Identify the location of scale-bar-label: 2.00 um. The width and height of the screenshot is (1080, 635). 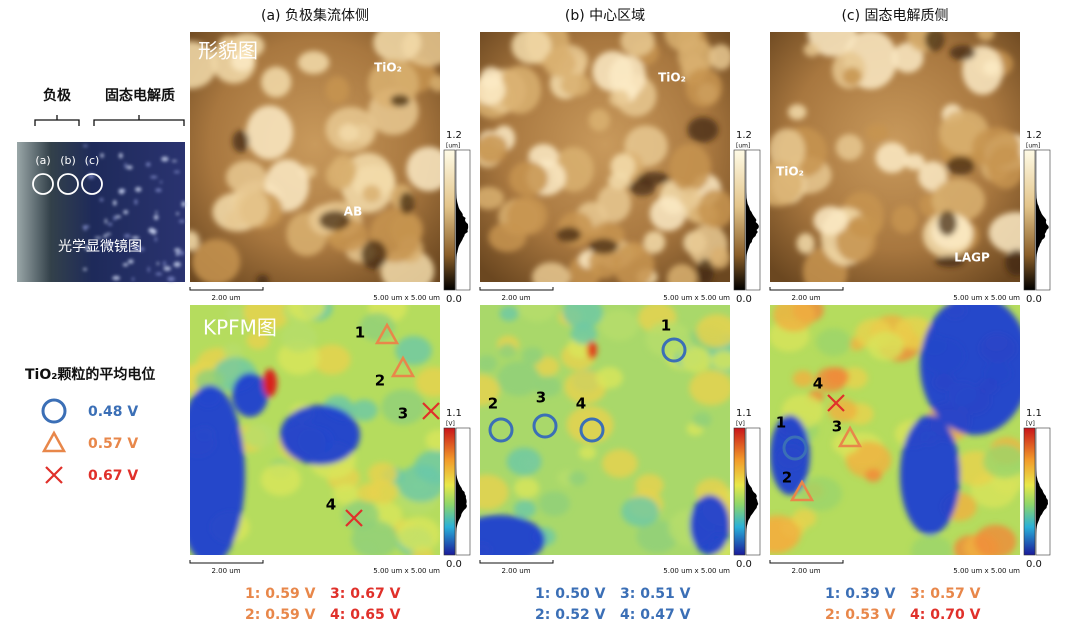
(225, 571).